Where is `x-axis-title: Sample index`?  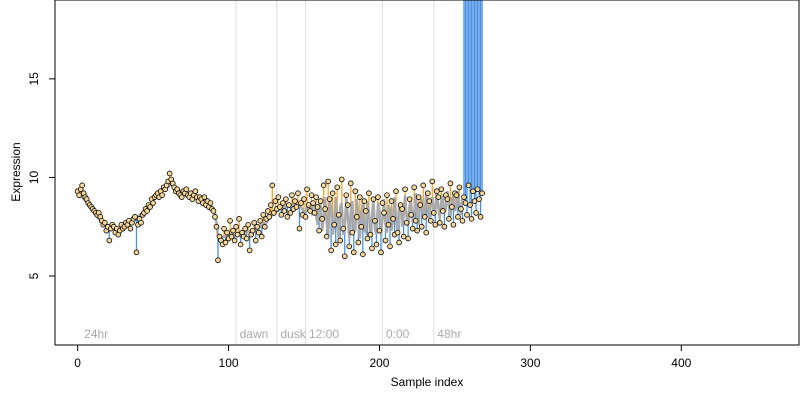 x-axis-title: Sample index is located at coordinates (427, 382).